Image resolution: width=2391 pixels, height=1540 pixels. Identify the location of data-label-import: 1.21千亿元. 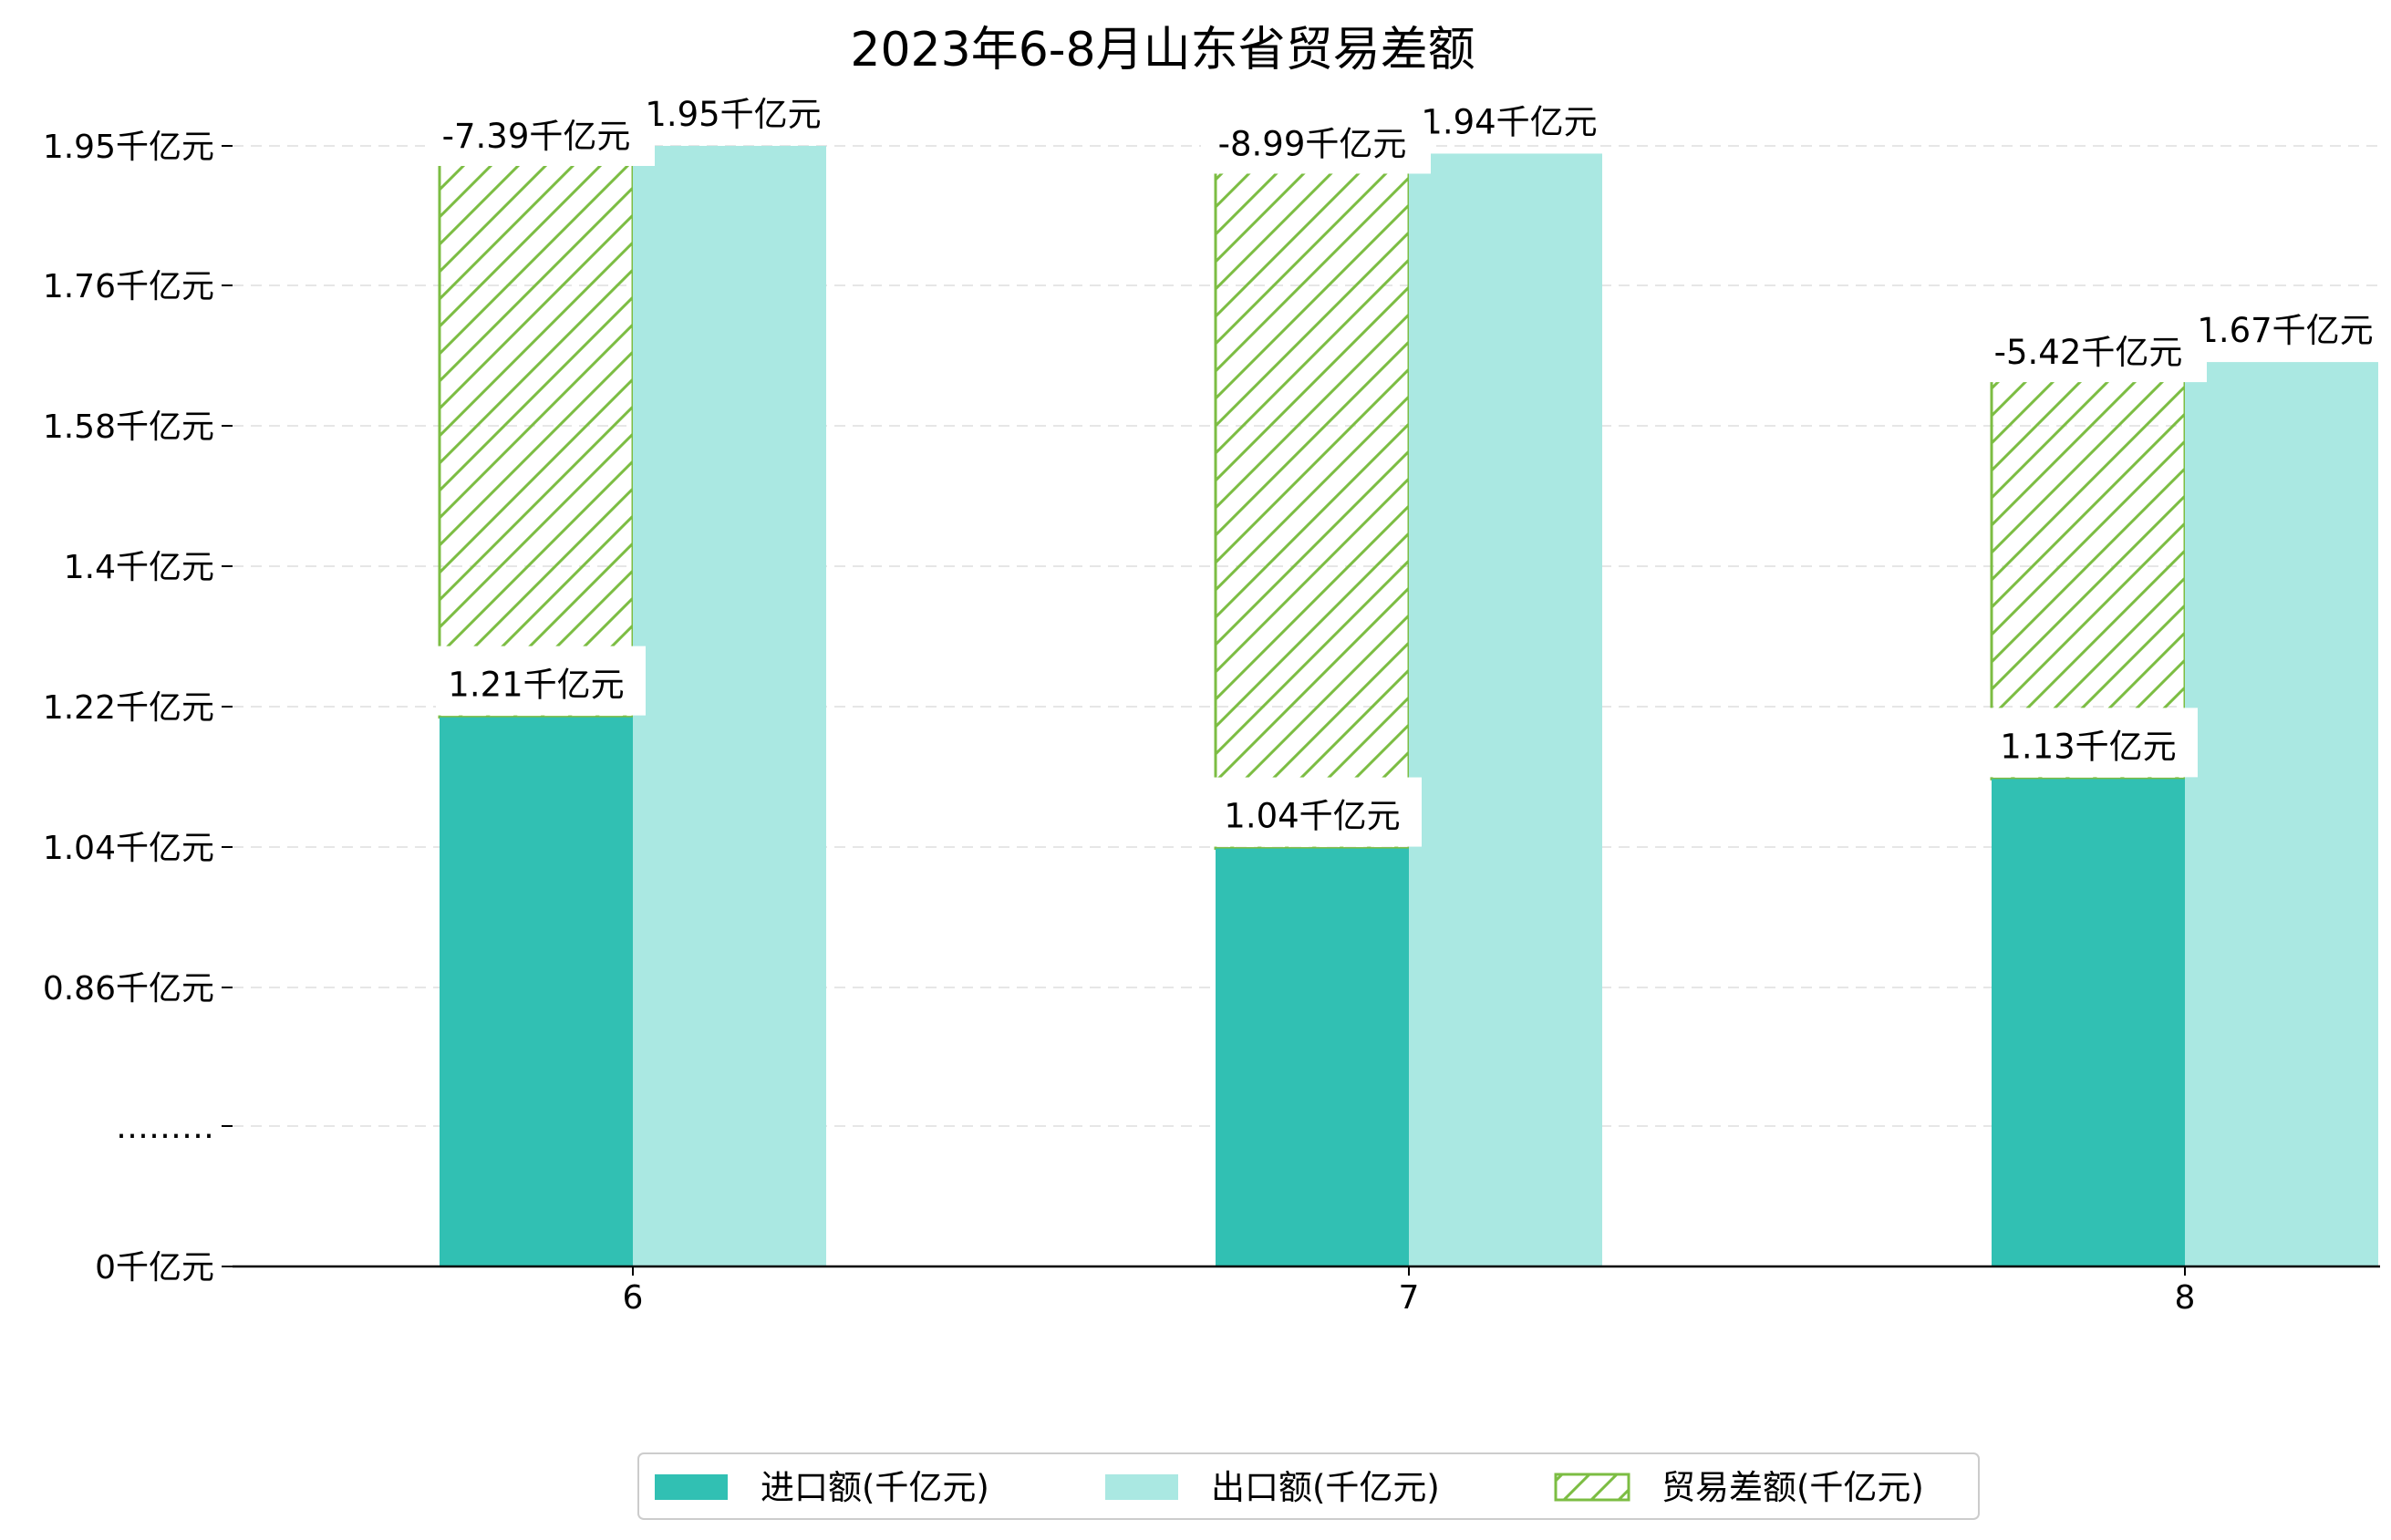
(536, 685).